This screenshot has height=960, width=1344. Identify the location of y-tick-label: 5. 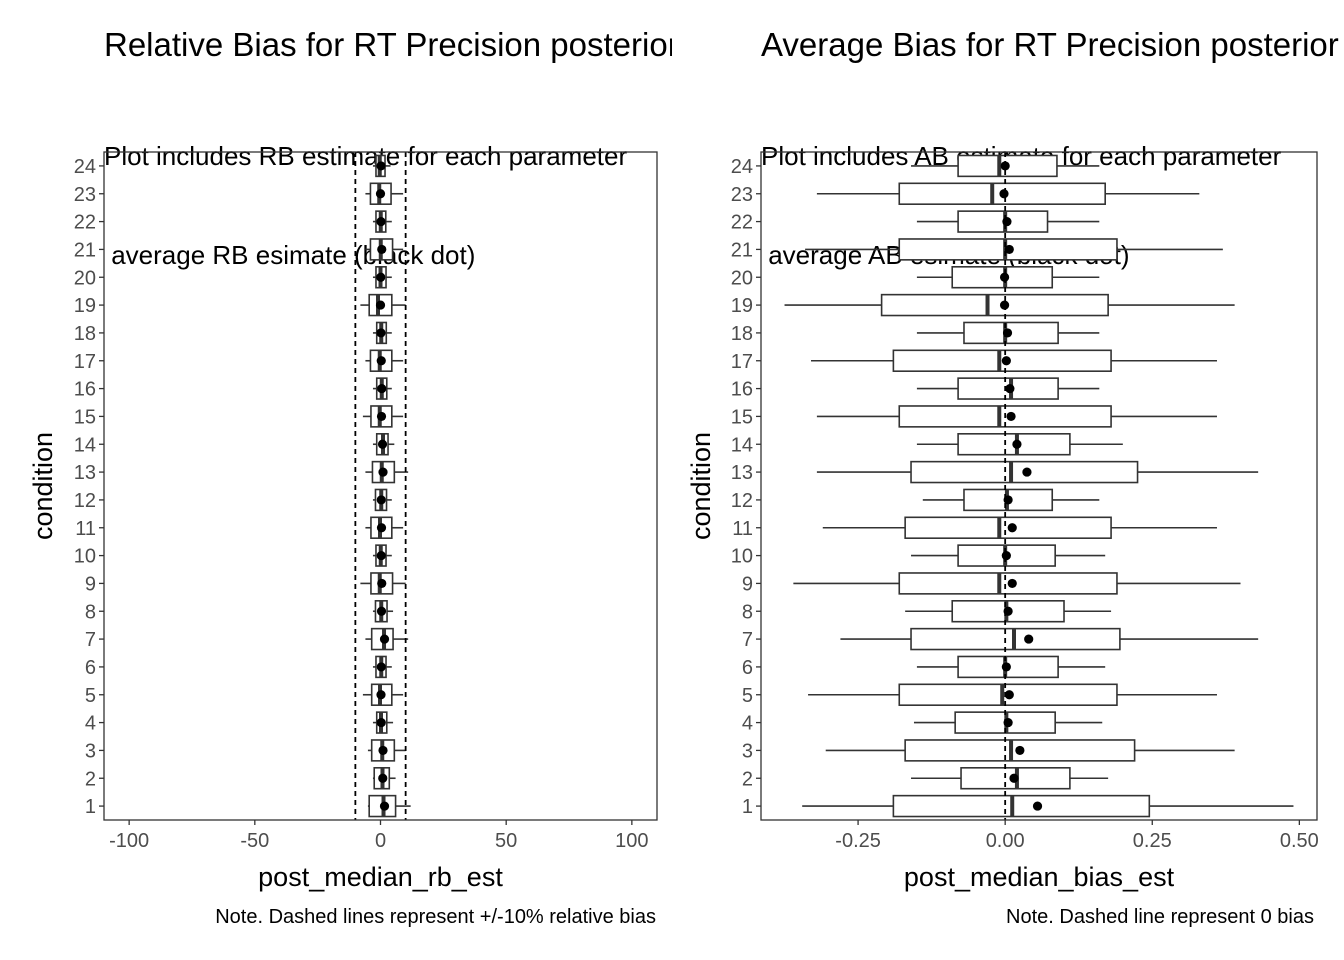
(747, 696).